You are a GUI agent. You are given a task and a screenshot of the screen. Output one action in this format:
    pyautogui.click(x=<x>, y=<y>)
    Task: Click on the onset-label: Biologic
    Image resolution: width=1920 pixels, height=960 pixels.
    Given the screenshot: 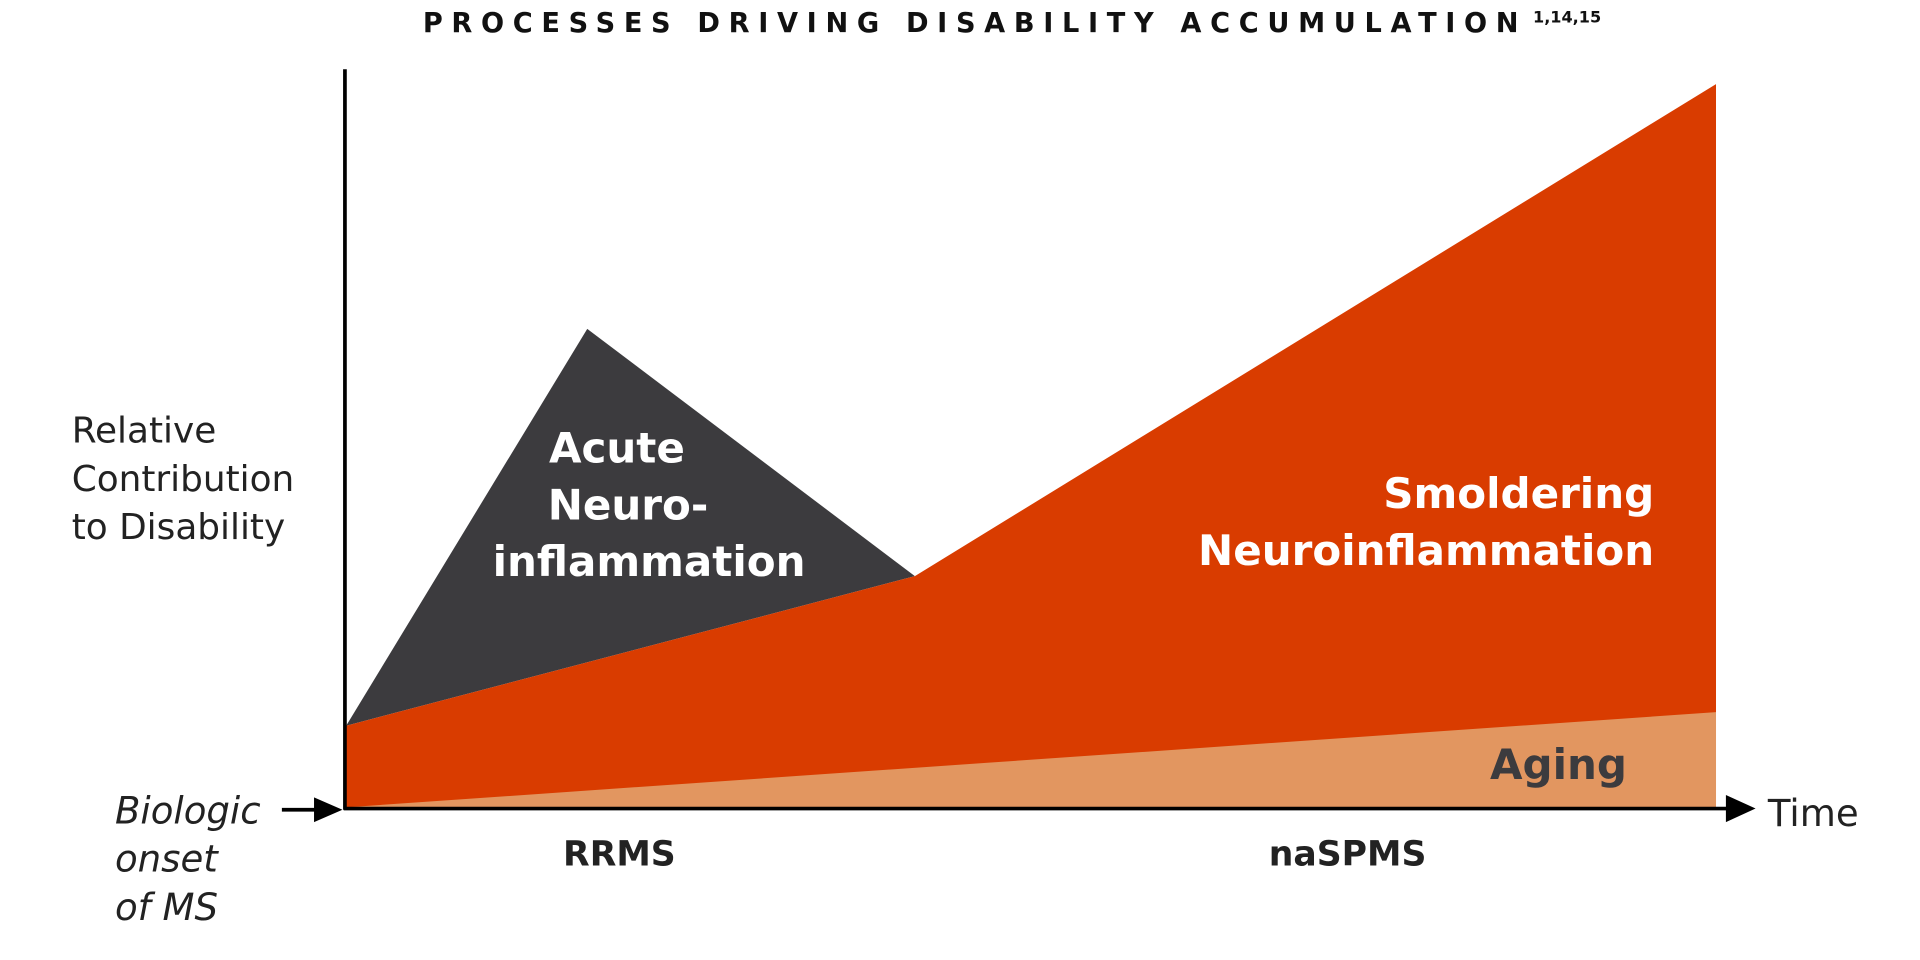 What is the action you would take?
    pyautogui.click(x=188, y=810)
    